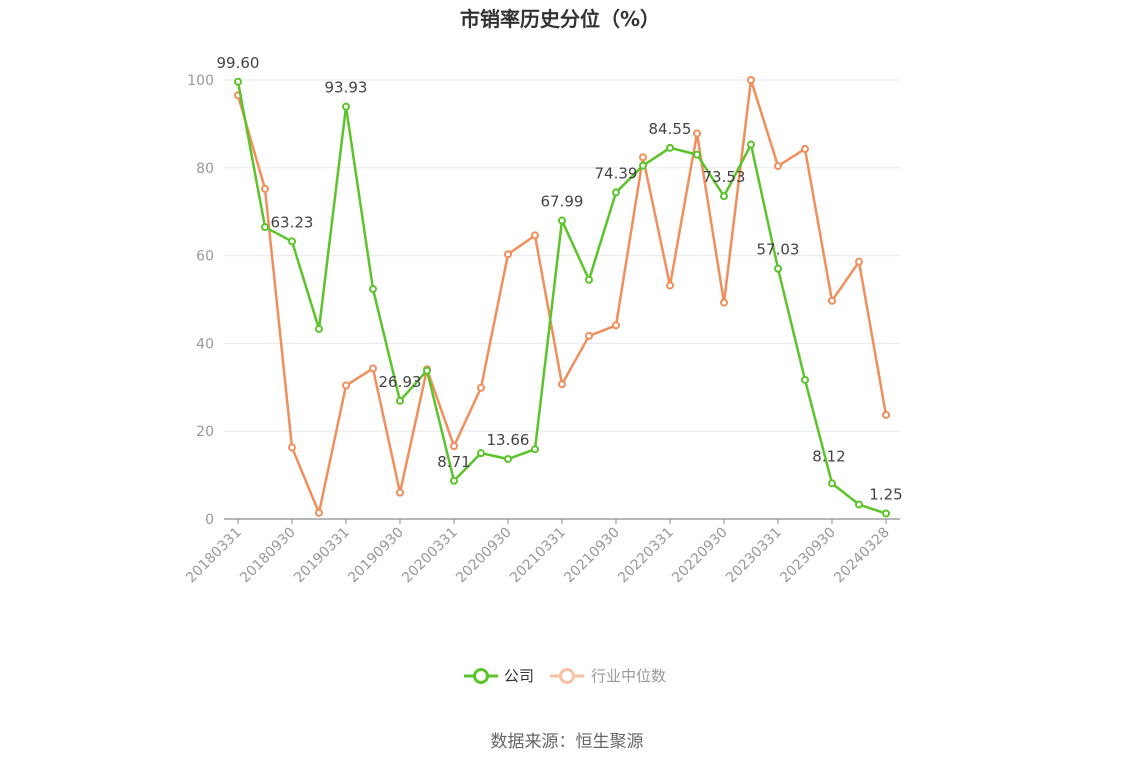  What do you see at coordinates (808, 556) in the screenshot?
I see `x-tick-label: 20230930` at bounding box center [808, 556].